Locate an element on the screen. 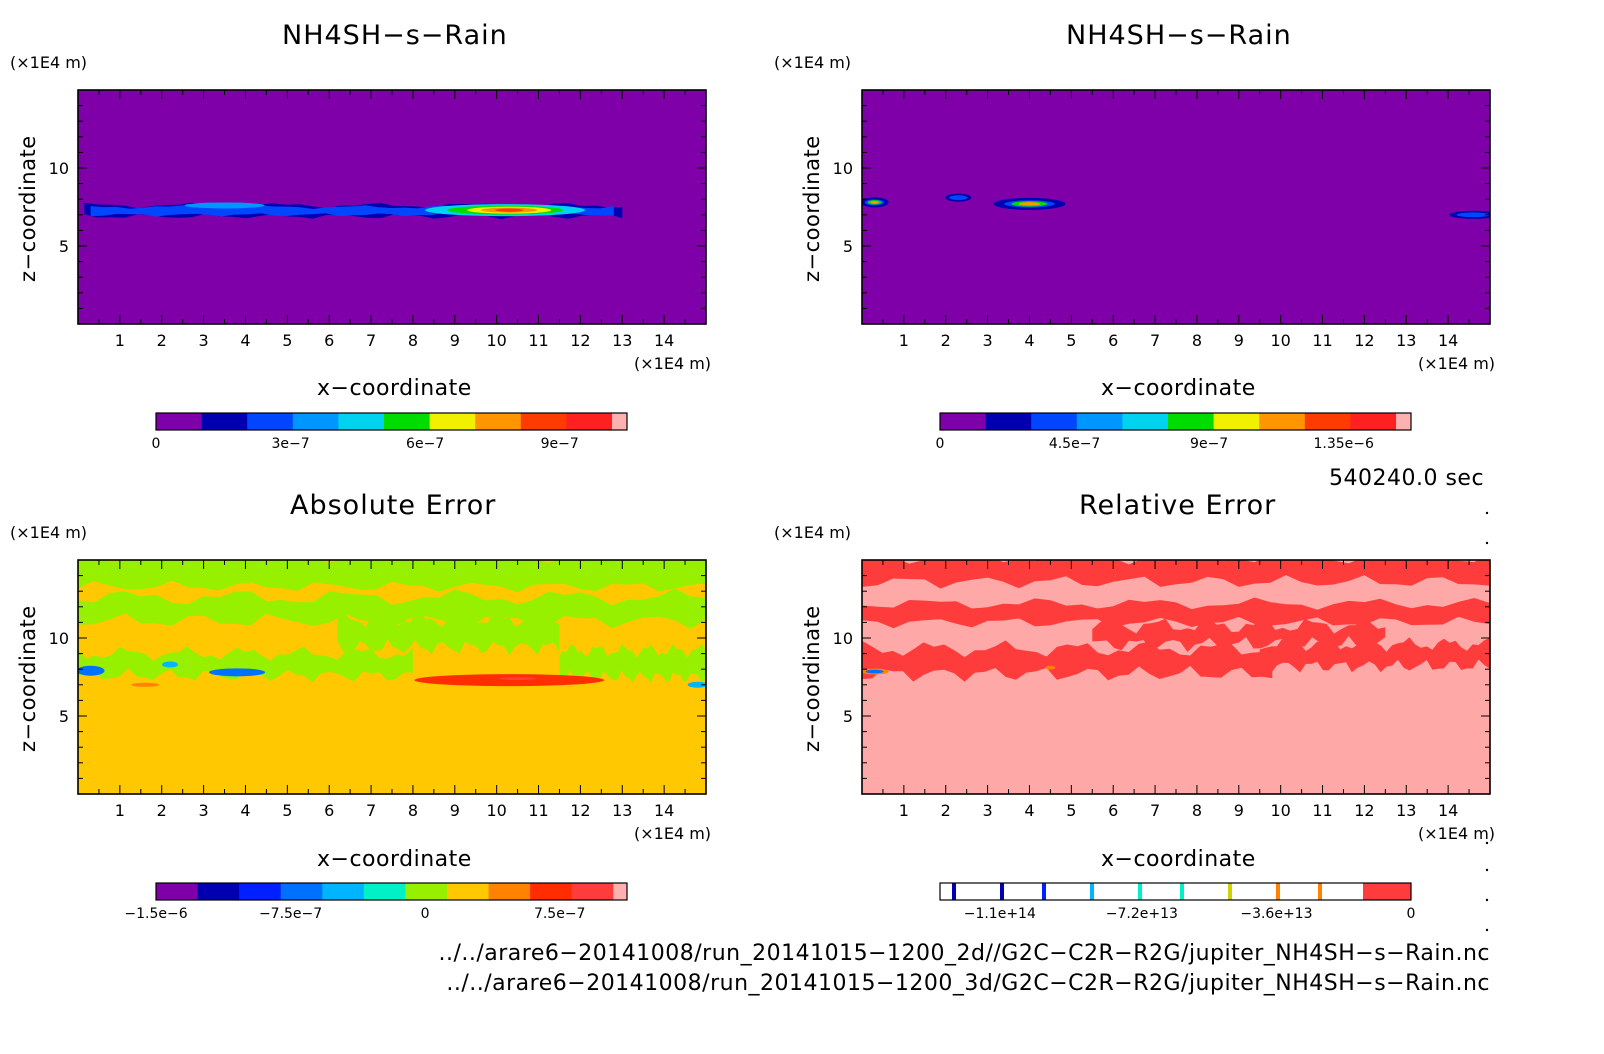 Image resolution: width=1604 pixels, height=1054 pixels. panel1-ytick-label: 5 is located at coordinates (64, 246).